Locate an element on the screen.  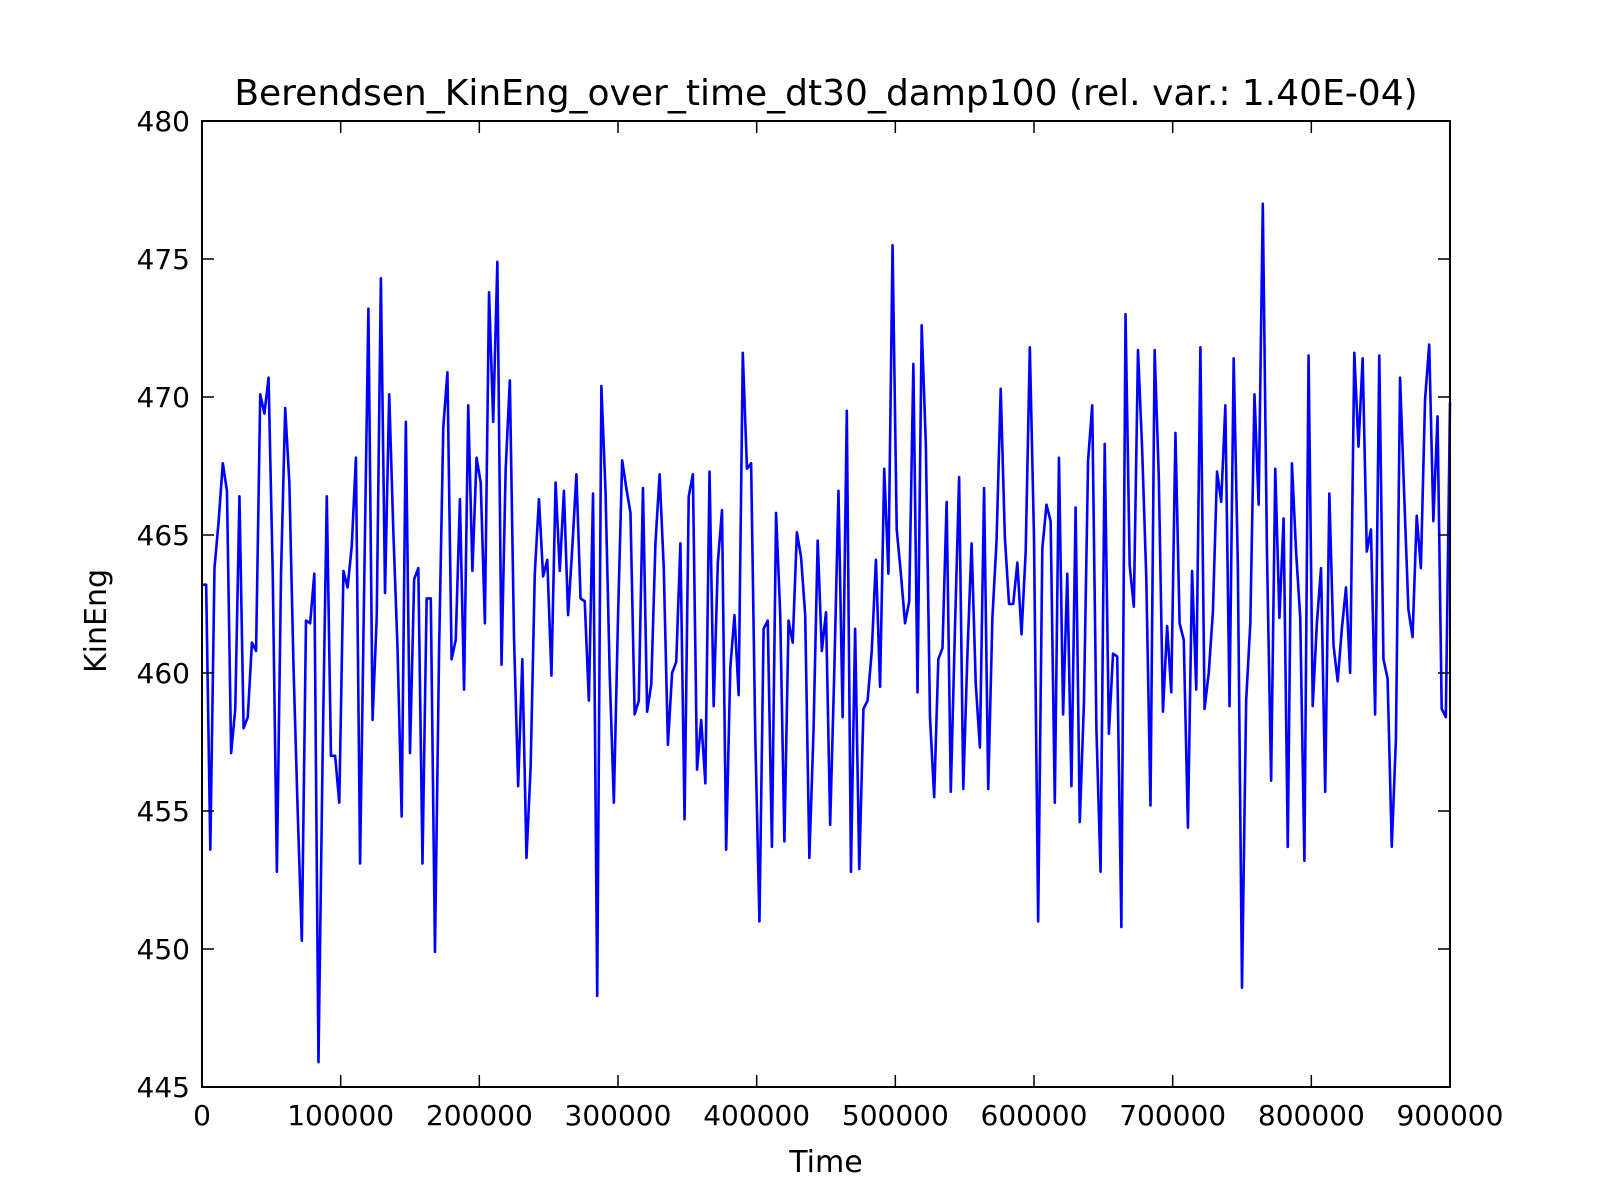
y-tick-label: 455 is located at coordinates (163, 811).